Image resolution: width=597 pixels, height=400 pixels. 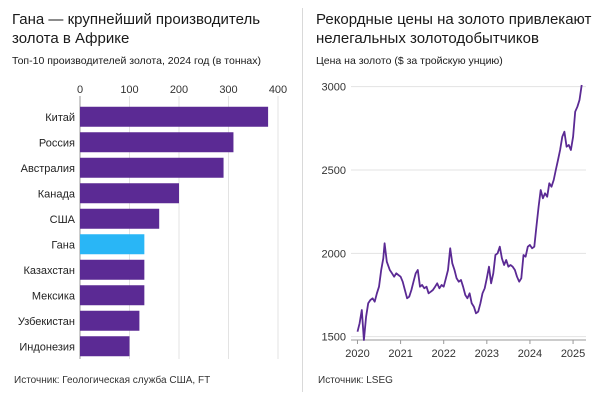 What do you see at coordinates (427, 38) in the screenshot?
I see `right-title-line-2: нелегальных золотодобытчиков` at bounding box center [427, 38].